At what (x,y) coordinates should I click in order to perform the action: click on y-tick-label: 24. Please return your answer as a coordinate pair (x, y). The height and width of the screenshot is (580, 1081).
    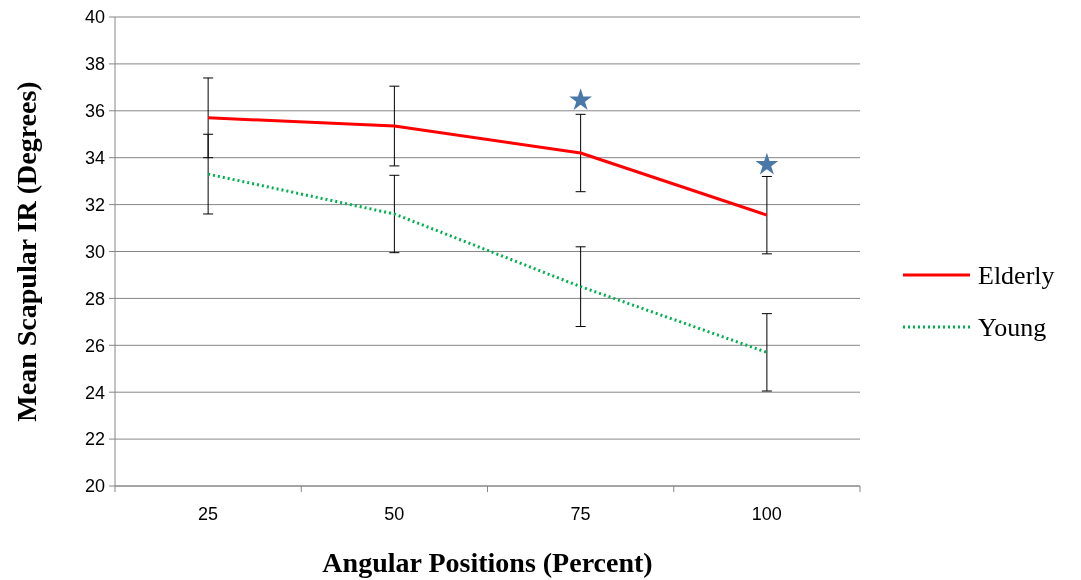
    Looking at the image, I should click on (94, 392).